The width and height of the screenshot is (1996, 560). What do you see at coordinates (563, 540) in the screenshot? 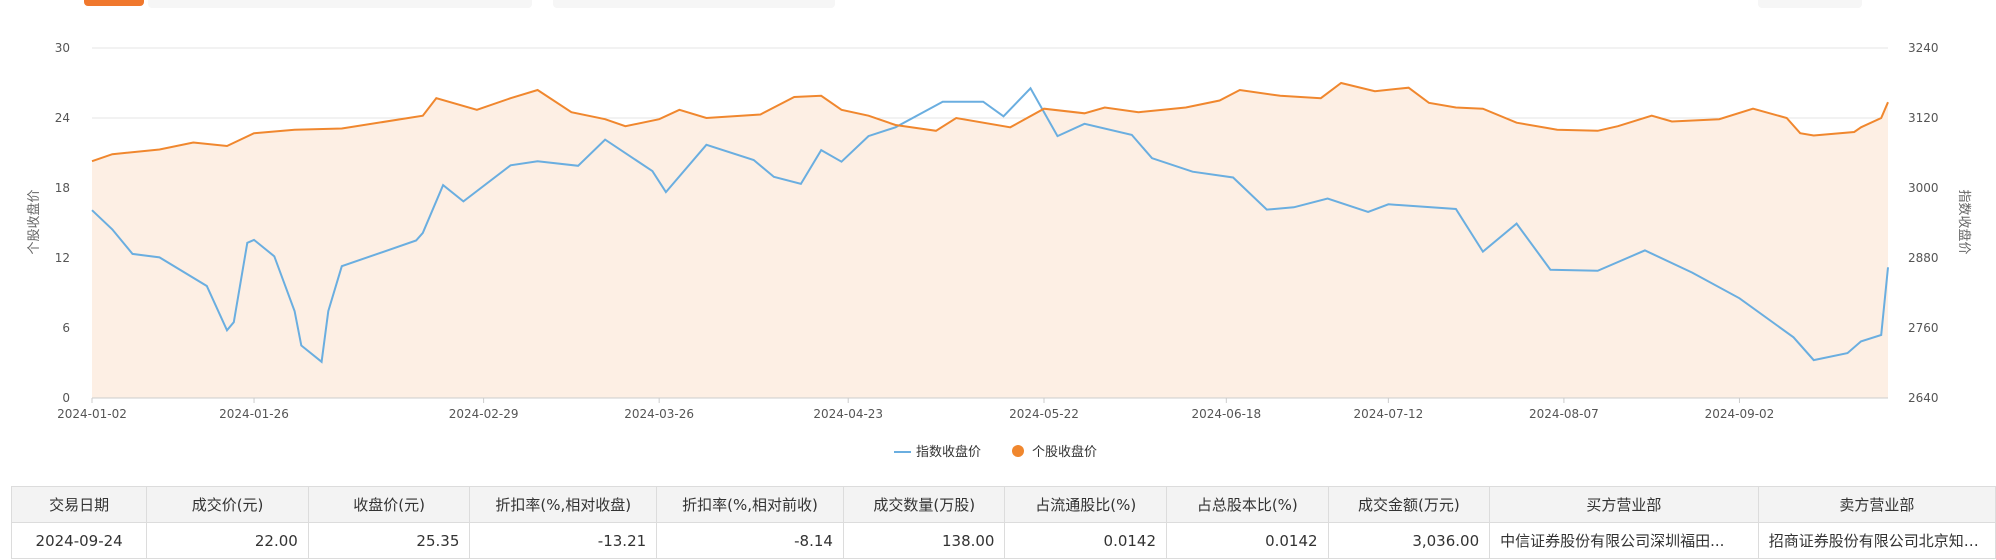
I see `cell-discount-close: -13.21` at bounding box center [563, 540].